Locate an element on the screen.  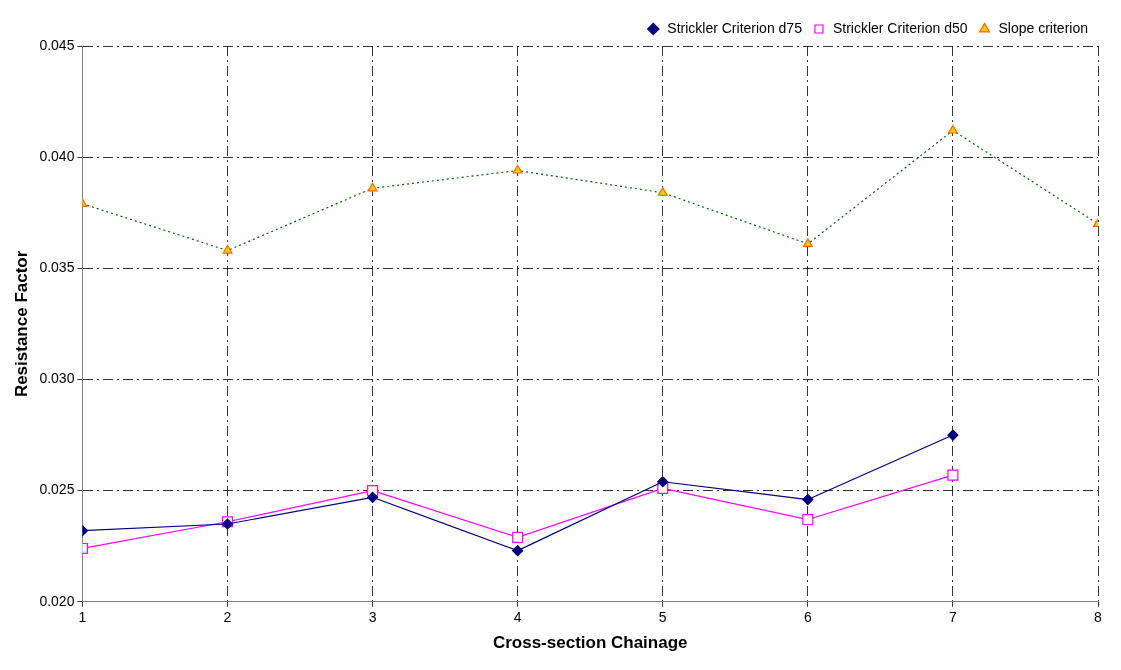
legend-label: Strickler Criterion d75 is located at coordinates (735, 27).